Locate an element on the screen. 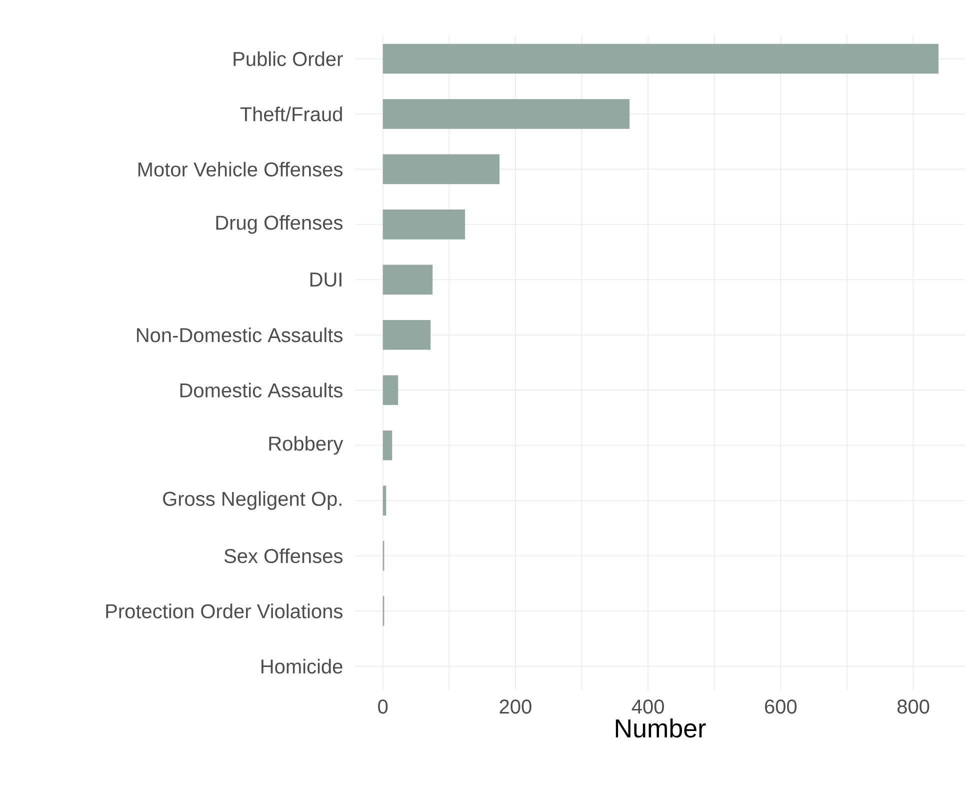 The width and height of the screenshot is (974, 787). y-tick-label: Public Order is located at coordinates (288, 58).